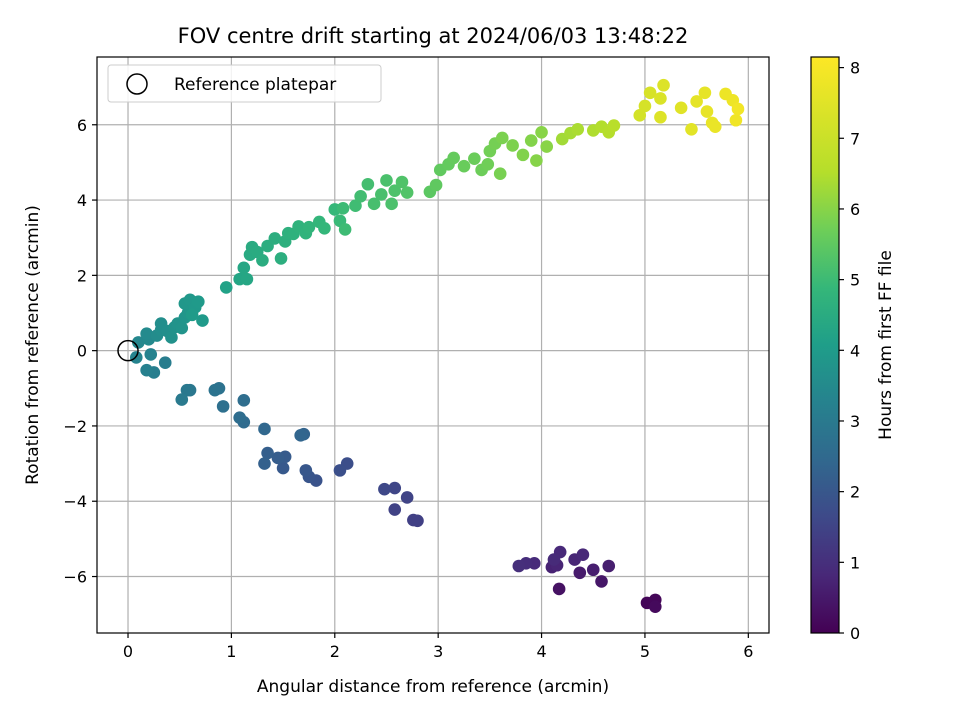  I want to click on colorbar-tick-label: 1, so click(855, 562).